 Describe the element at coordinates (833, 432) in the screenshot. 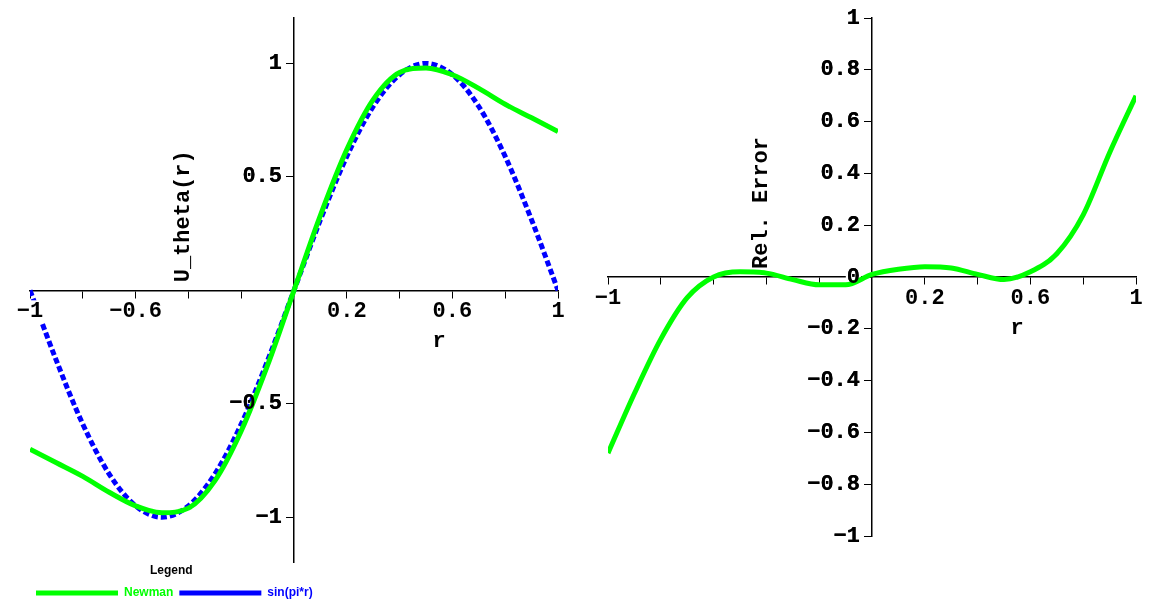

I see `y-tick-label: −0.6` at that location.